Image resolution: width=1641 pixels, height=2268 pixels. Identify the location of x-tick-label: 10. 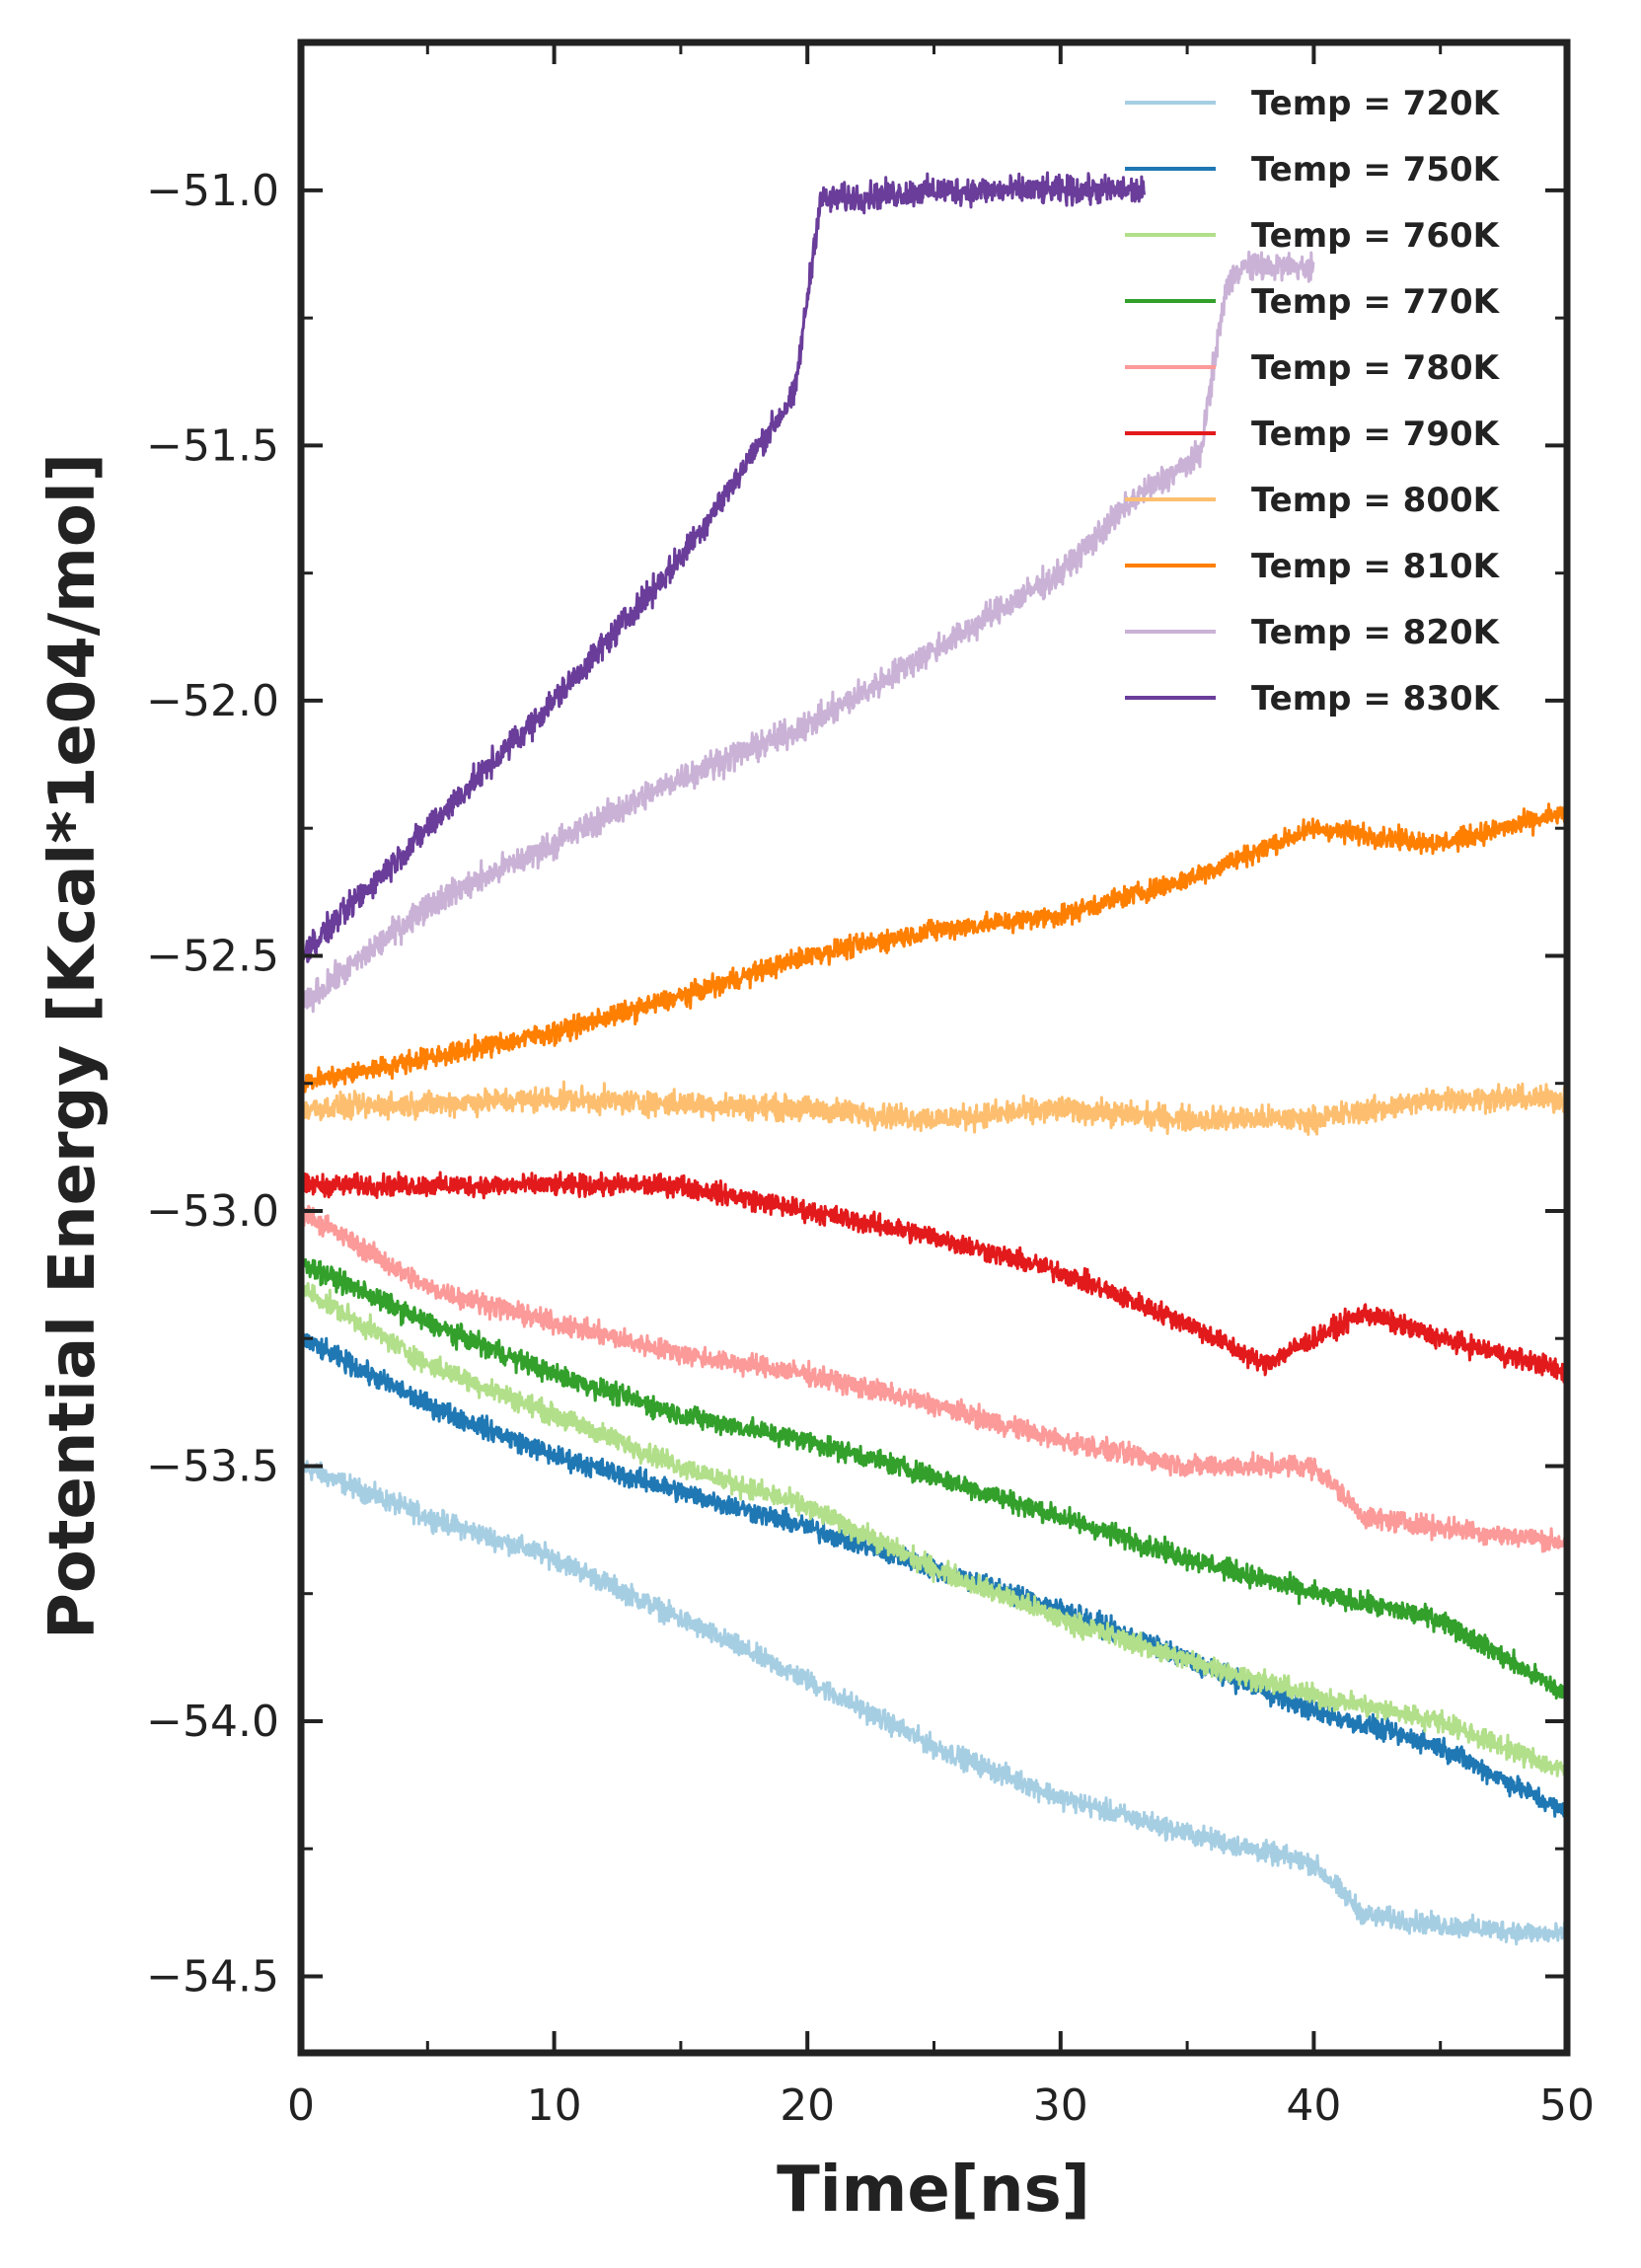
(554, 2105).